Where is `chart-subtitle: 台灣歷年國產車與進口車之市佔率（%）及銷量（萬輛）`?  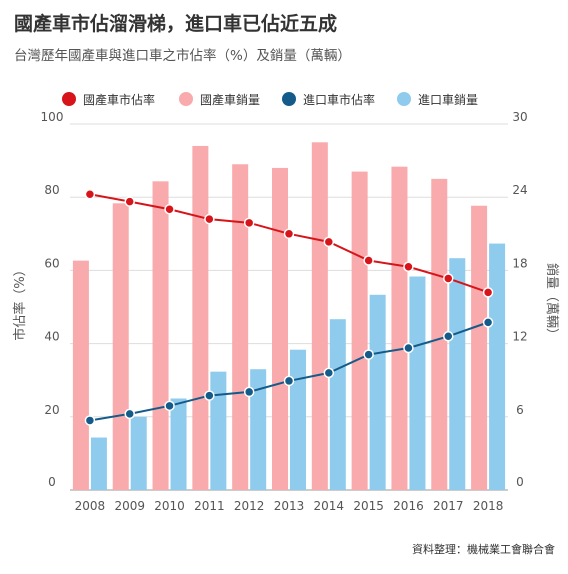
chart-subtitle: 台灣歷年國產車與進口車之市佔率（%）及銷量（萬輛） is located at coordinates (182, 55).